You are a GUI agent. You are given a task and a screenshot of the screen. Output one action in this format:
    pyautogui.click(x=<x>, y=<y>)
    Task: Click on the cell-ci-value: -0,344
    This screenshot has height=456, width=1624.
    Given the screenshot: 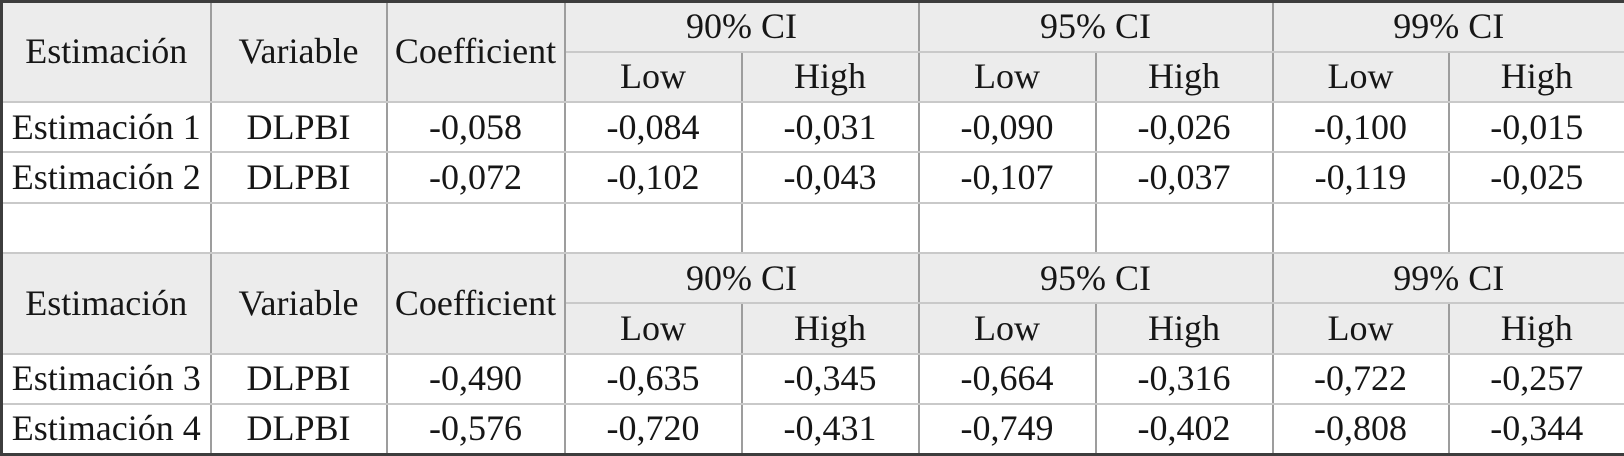 What is the action you would take?
    pyautogui.click(x=1535, y=429)
    